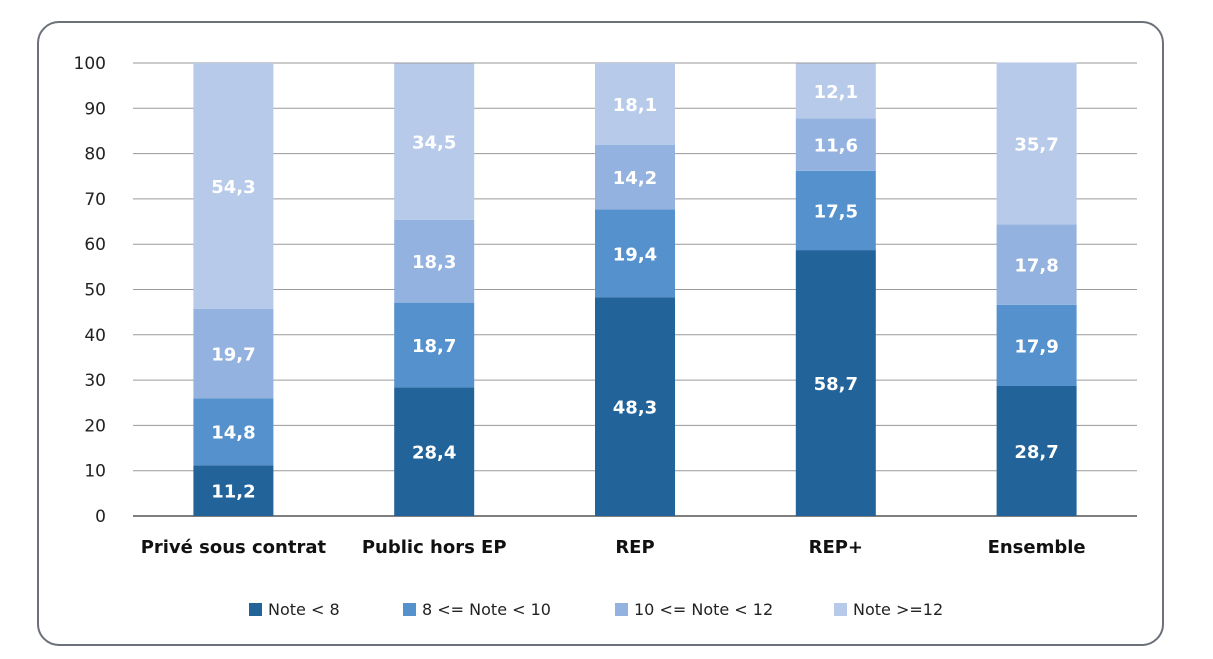 The image size is (1213, 659). Describe the element at coordinates (486, 609) in the screenshot. I see `legend-label: 8 <= Note < 10` at that location.